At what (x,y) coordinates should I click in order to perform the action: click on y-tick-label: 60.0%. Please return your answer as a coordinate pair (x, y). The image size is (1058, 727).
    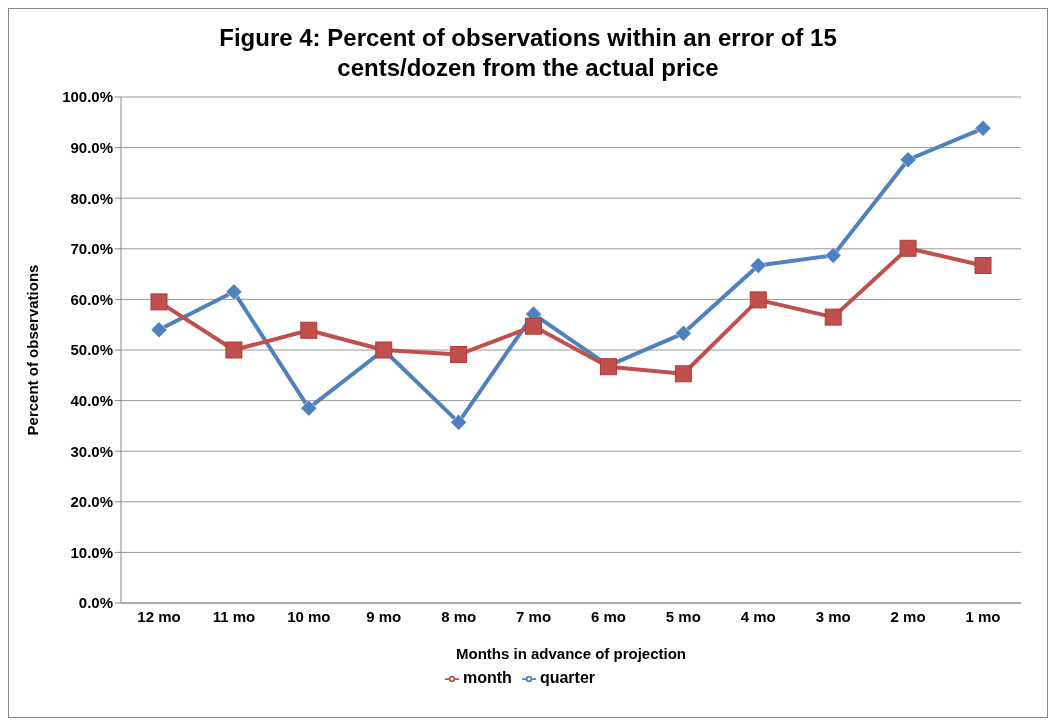
    Looking at the image, I should click on (91, 299).